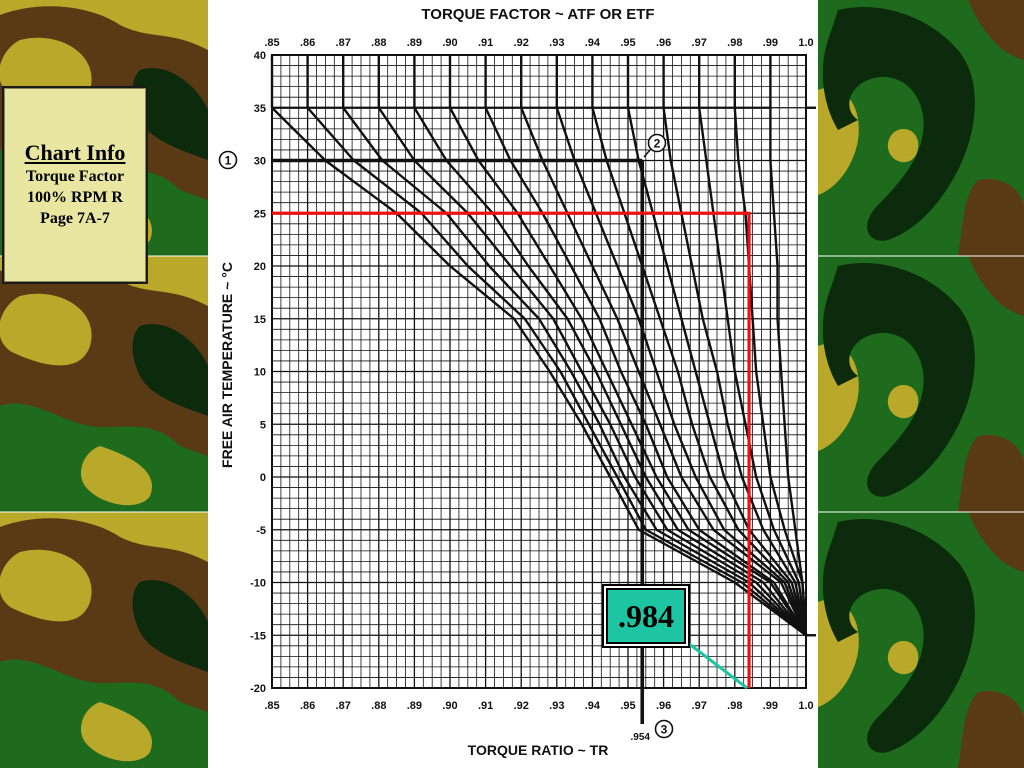  I want to click on annotation-leader, so click(647, 153).